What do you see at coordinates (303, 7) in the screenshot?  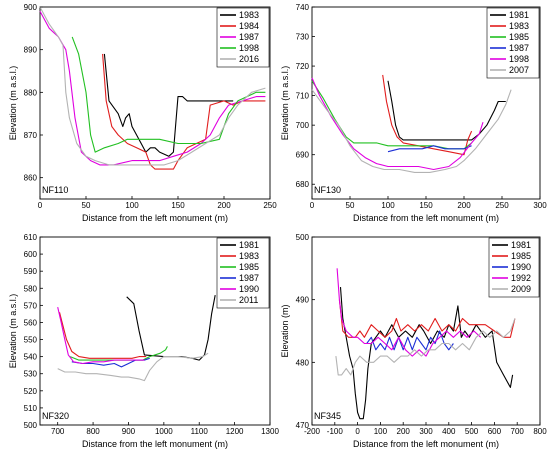 I see `y-tick-label: 740` at bounding box center [303, 7].